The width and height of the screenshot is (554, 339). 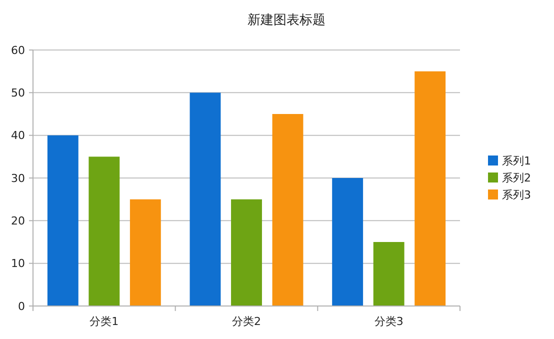 What do you see at coordinates (18, 50) in the screenshot?
I see `y-tick-label: 60` at bounding box center [18, 50].